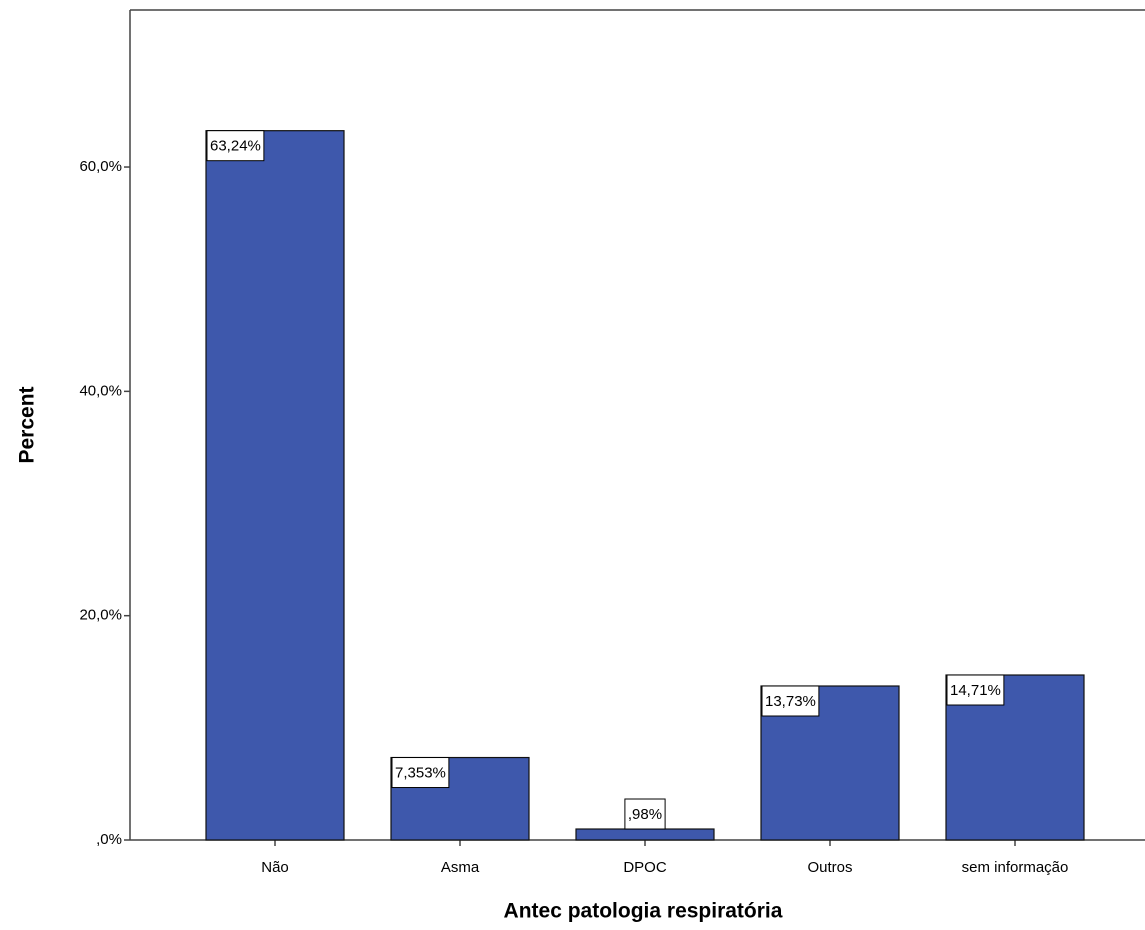 This screenshot has height=930, width=1145. What do you see at coordinates (275, 867) in the screenshot?
I see `x-tick-label: Não` at bounding box center [275, 867].